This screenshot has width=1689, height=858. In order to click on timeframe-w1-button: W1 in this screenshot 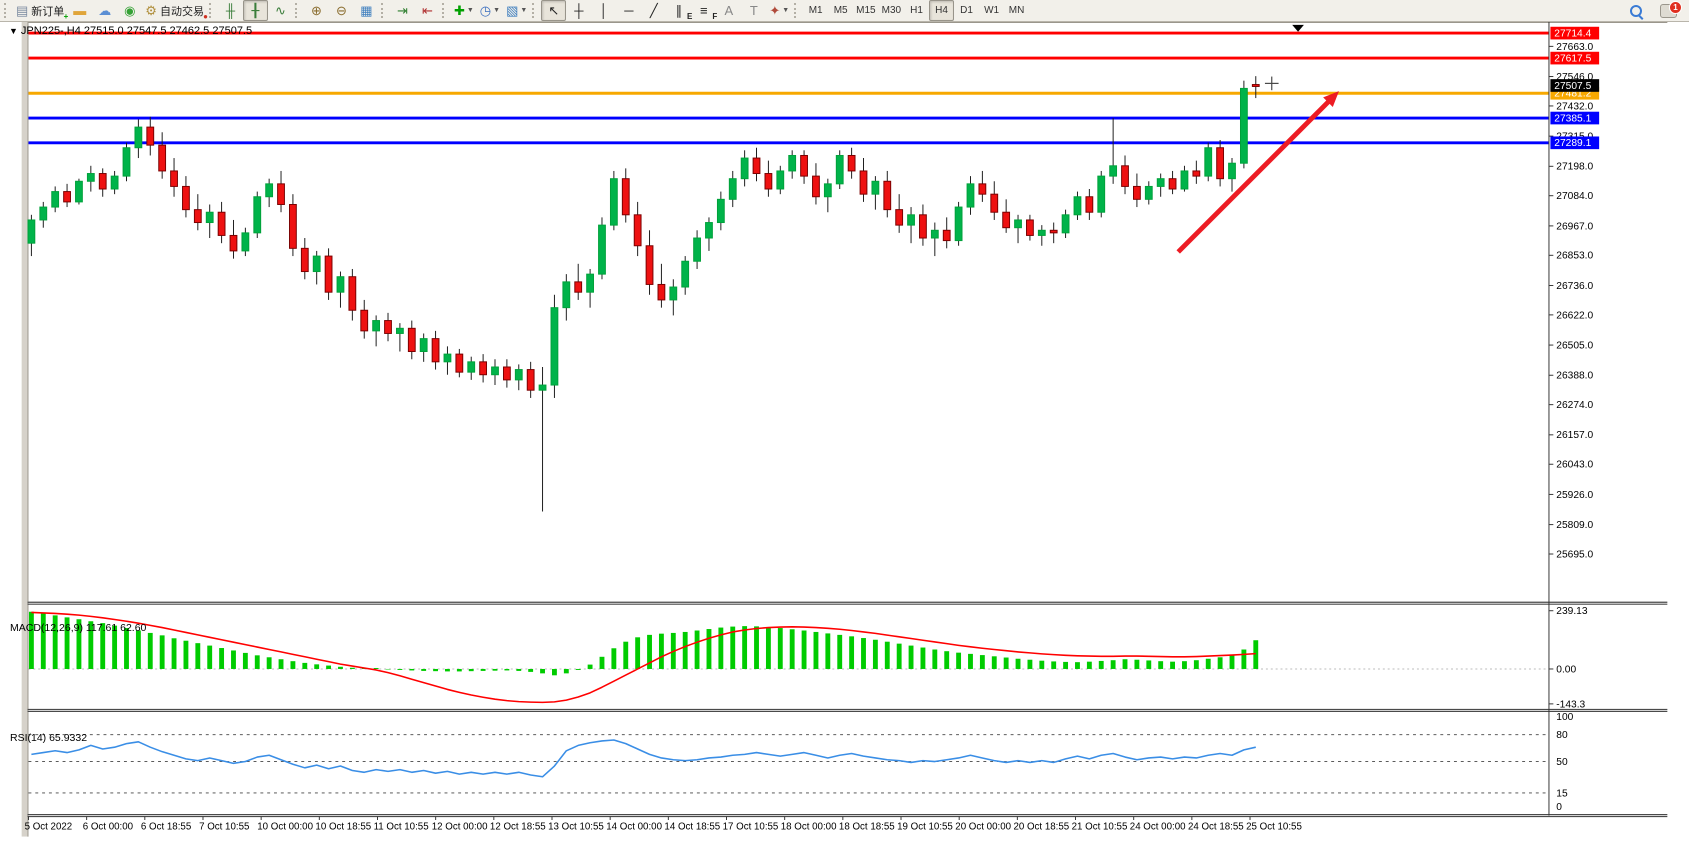, I will do `click(991, 10)`.